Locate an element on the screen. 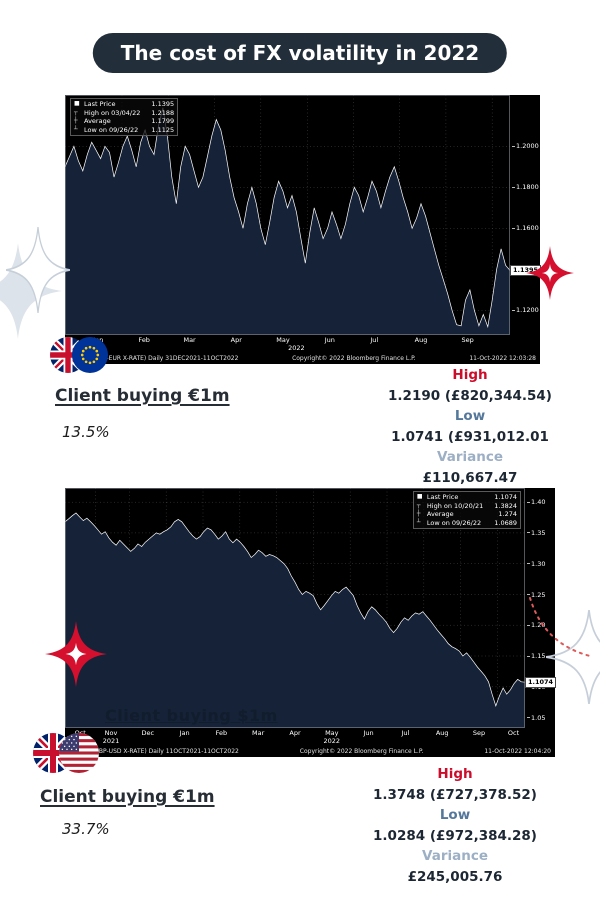 This screenshot has height=900, width=600. y-tick-label: 1.2000 is located at coordinates (525, 146).